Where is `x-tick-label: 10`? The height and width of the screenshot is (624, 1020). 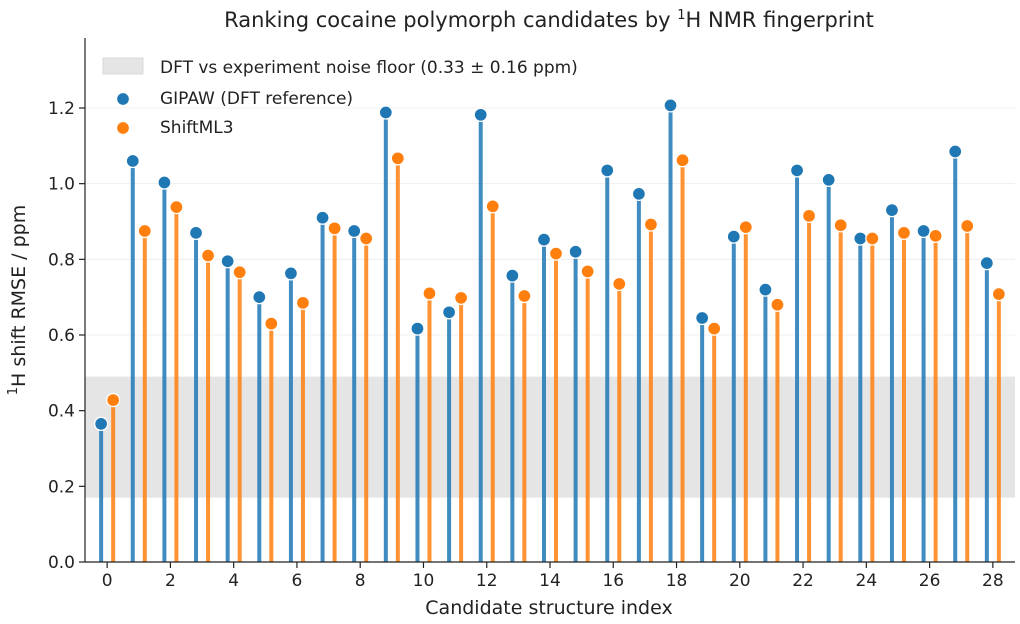 x-tick-label: 10 is located at coordinates (424, 581).